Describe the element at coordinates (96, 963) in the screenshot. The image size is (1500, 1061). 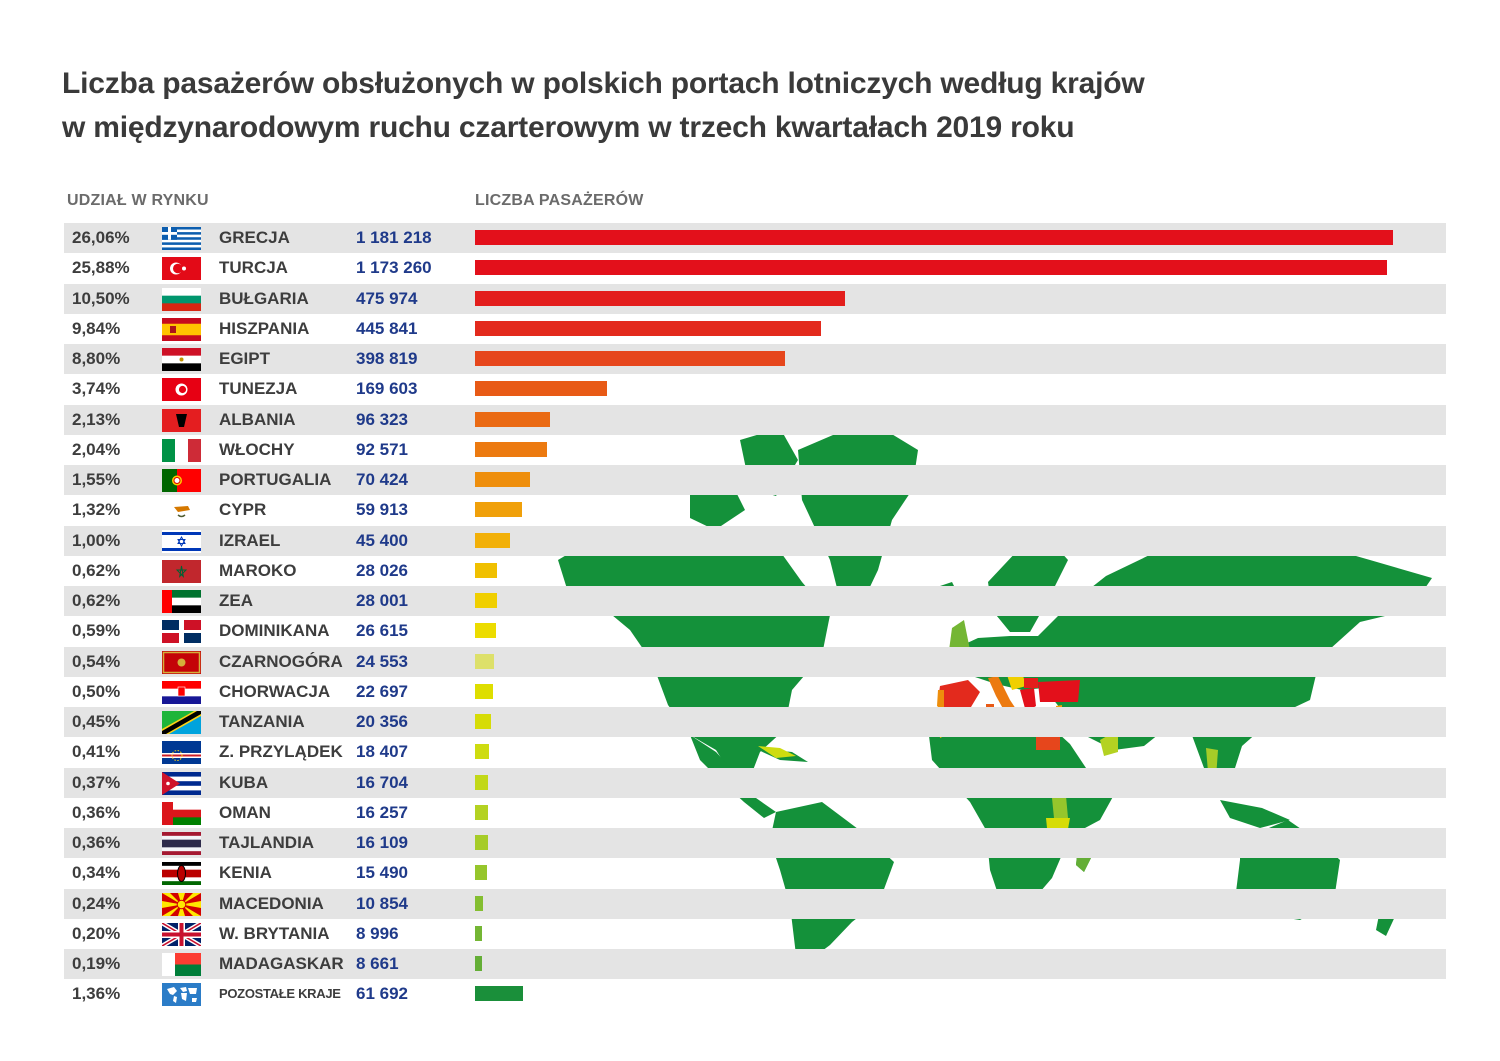
I see `market-share-label: 0,19%` at that location.